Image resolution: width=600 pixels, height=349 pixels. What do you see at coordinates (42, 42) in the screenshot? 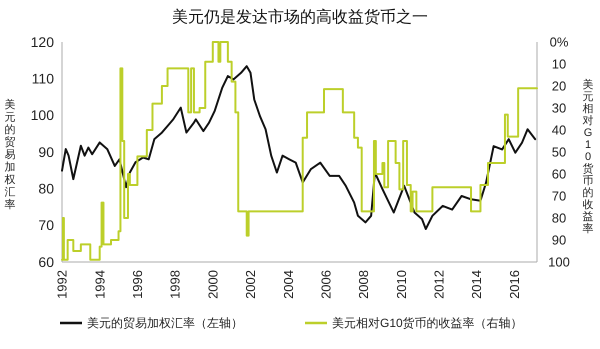
I see `y-tick-label: 120` at bounding box center [42, 42].